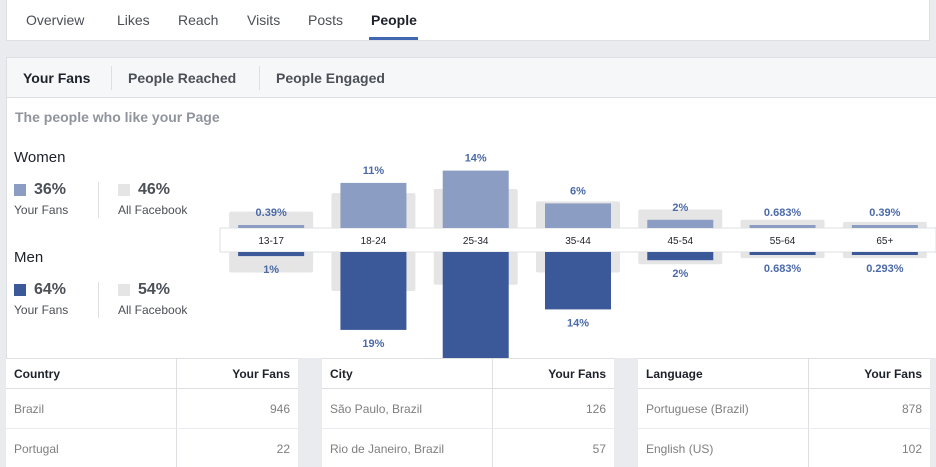 The width and height of the screenshot is (936, 467). What do you see at coordinates (911, 409) in the screenshot?
I see `fan-count: 878` at bounding box center [911, 409].